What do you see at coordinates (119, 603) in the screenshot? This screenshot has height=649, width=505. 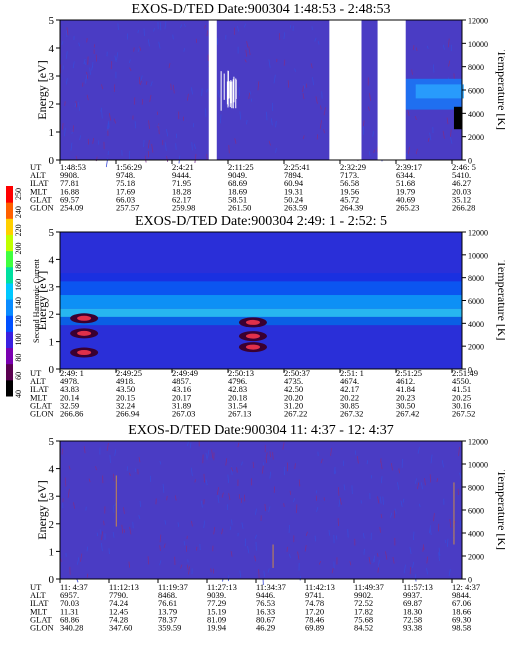 I see `ephemeris-value: 74.24` at bounding box center [119, 603].